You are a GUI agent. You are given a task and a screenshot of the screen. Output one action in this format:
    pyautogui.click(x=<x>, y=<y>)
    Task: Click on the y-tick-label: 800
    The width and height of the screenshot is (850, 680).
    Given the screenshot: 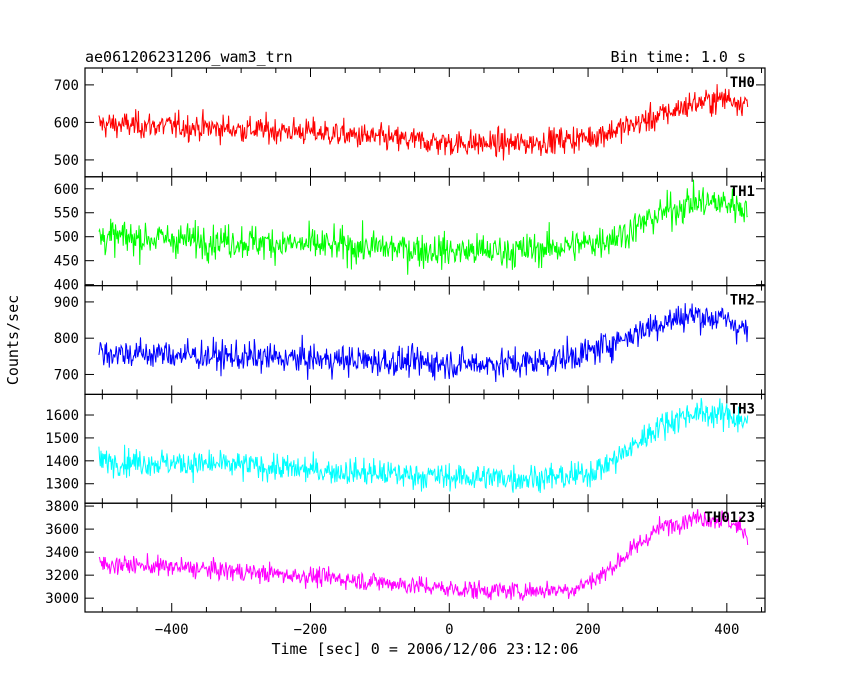 What is the action you would take?
    pyautogui.click(x=66, y=339)
    